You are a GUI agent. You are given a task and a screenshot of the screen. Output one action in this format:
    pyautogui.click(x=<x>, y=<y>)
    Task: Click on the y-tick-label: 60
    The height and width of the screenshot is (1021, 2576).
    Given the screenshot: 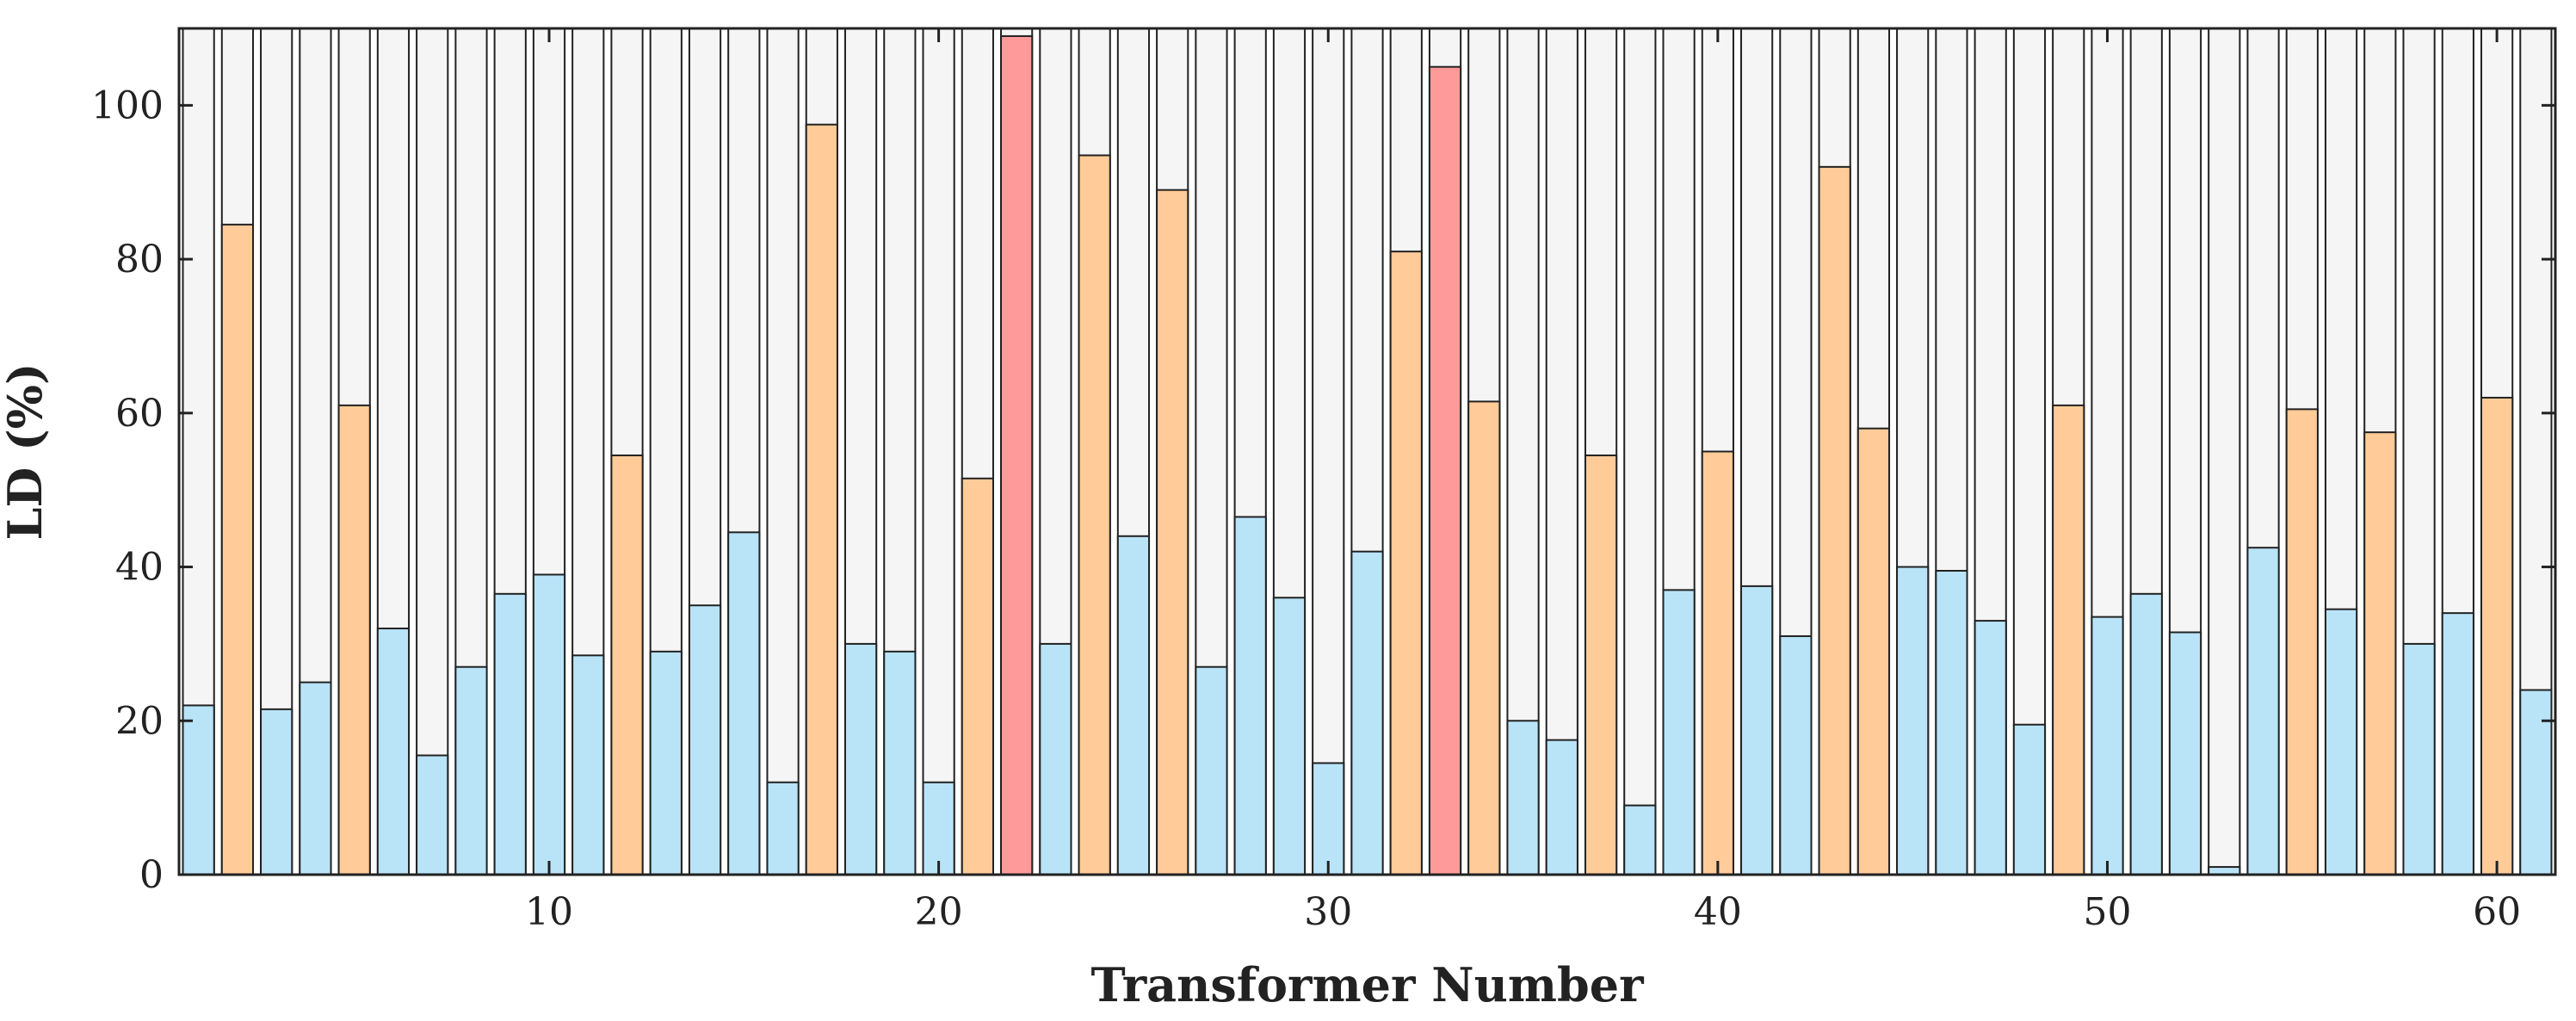 What is the action you would take?
    pyautogui.click(x=139, y=414)
    